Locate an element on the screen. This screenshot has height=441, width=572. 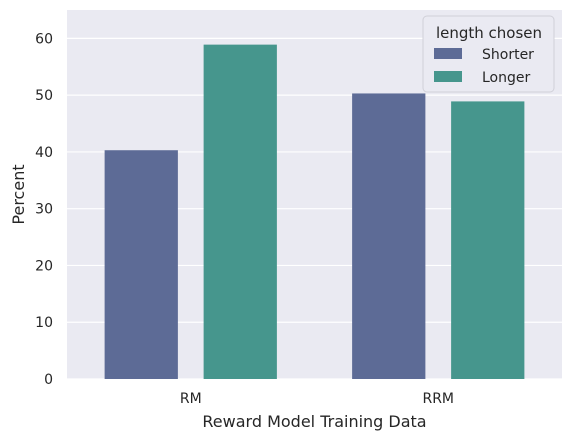
bar-longer-rm is located at coordinates (240, 211).